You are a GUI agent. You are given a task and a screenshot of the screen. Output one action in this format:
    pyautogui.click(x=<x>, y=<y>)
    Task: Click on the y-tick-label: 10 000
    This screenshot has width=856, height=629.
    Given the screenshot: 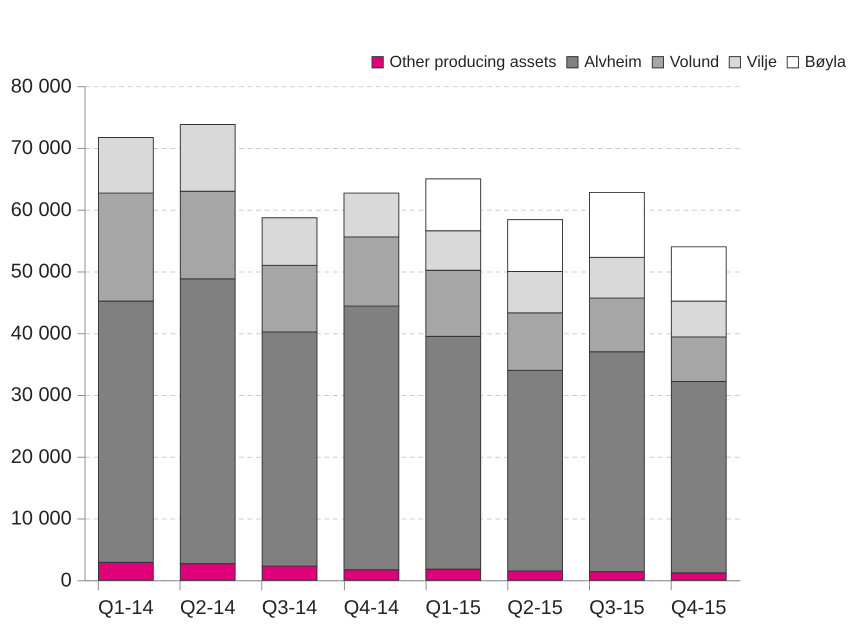 What is the action you would take?
    pyautogui.click(x=41, y=519)
    